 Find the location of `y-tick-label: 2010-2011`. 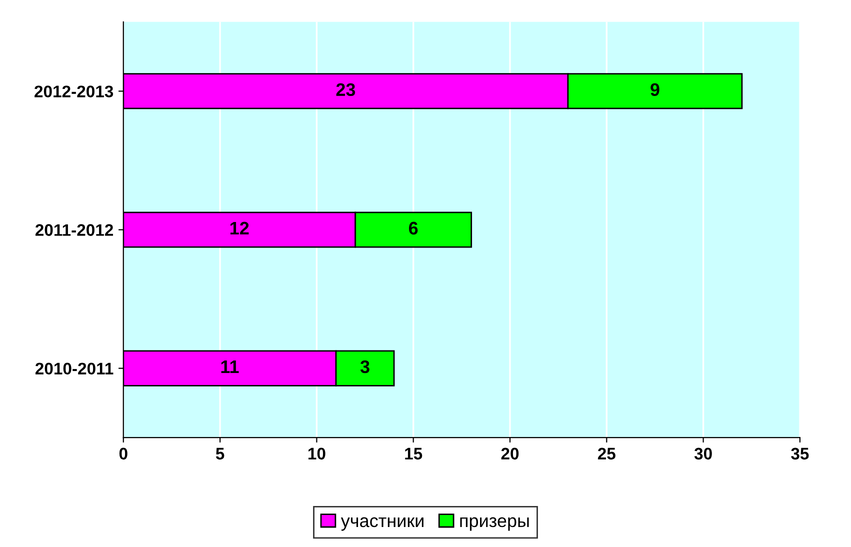

y-tick-label: 2010-2011 is located at coordinates (74, 368).